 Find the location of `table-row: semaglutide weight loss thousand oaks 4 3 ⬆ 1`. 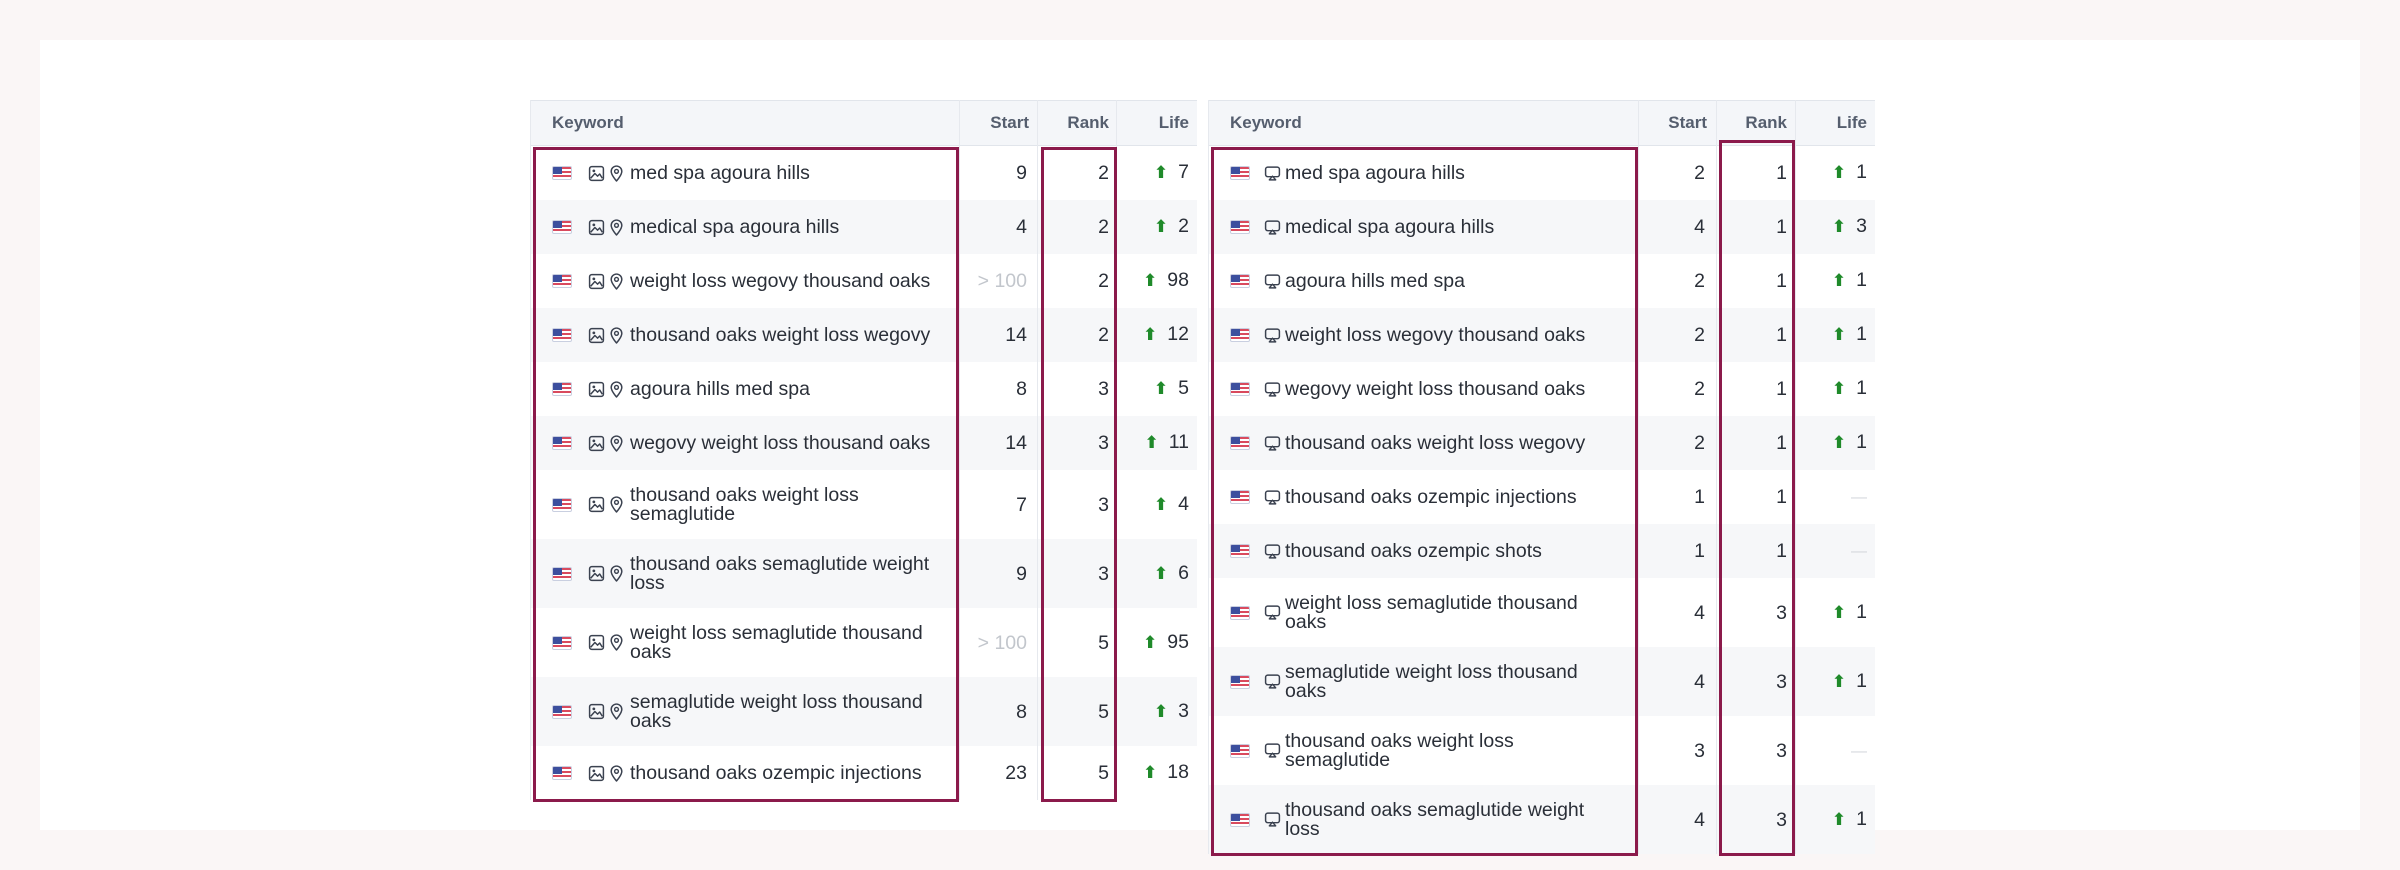

table-row: semaglutide weight loss thousand oaks 4 3 ⬆ 1 is located at coordinates (1542, 681).